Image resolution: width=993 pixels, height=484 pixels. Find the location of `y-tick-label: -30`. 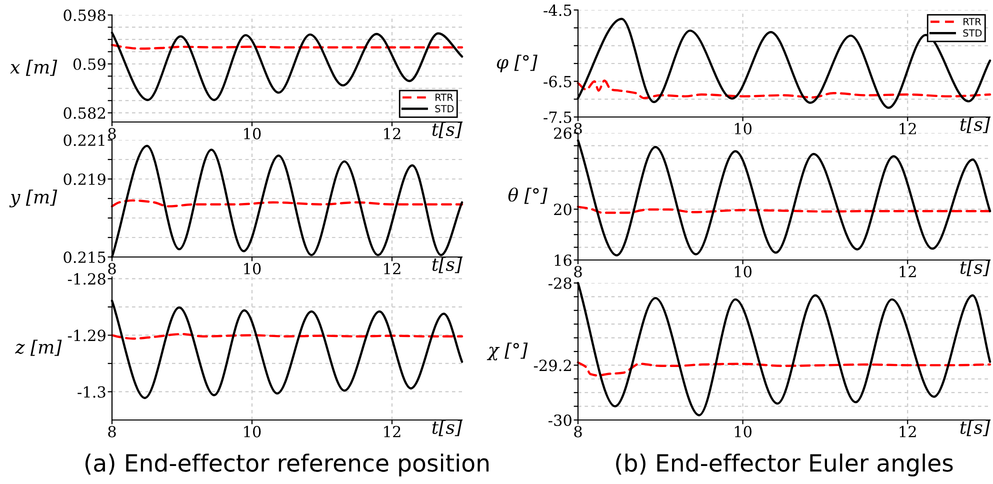

y-tick-label: -30 is located at coordinates (560, 420).